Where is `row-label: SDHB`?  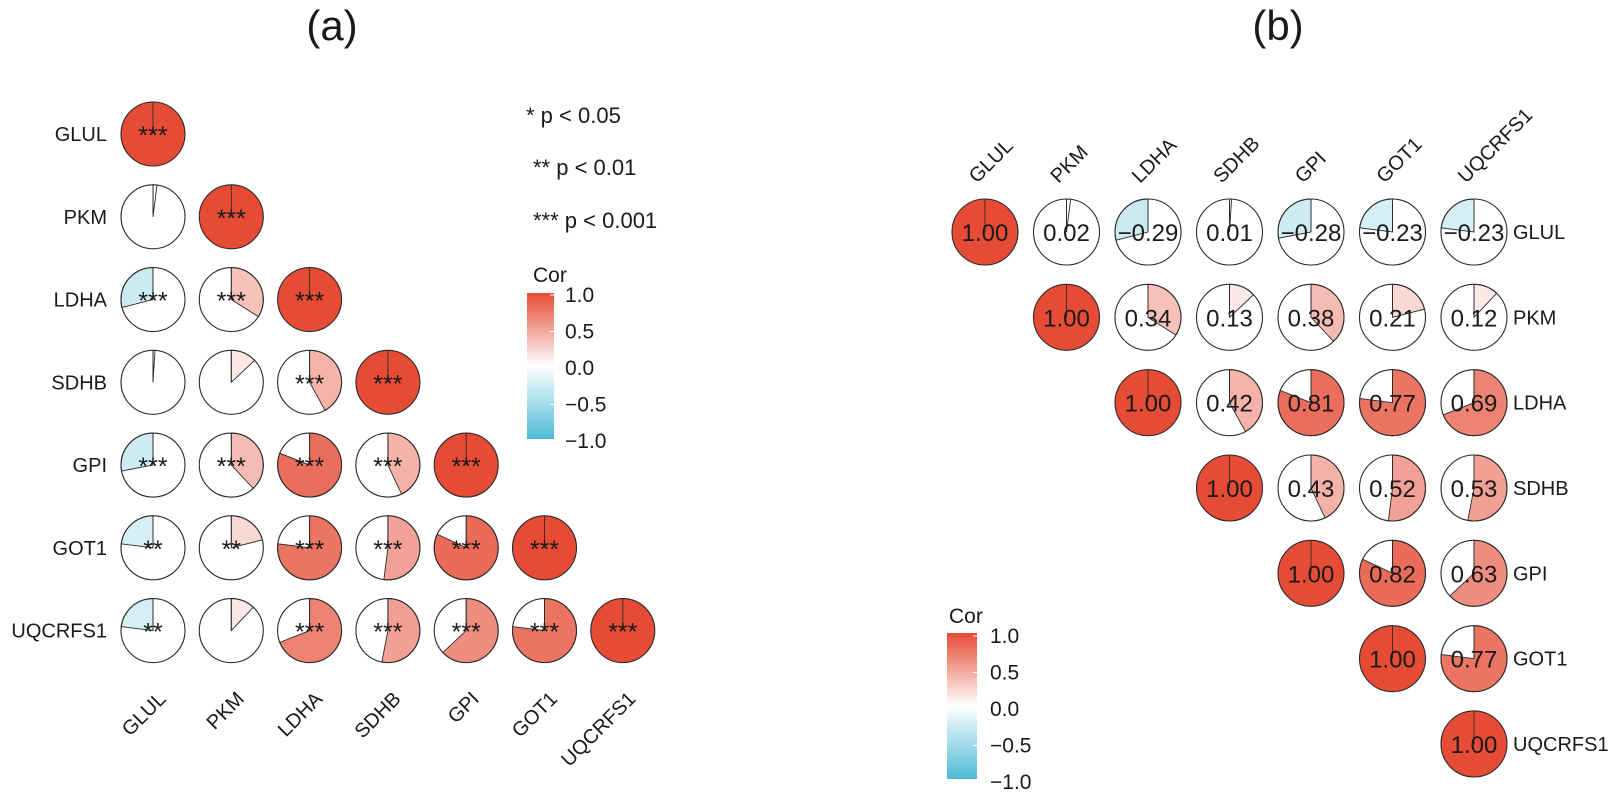 row-label: SDHB is located at coordinates (79, 383).